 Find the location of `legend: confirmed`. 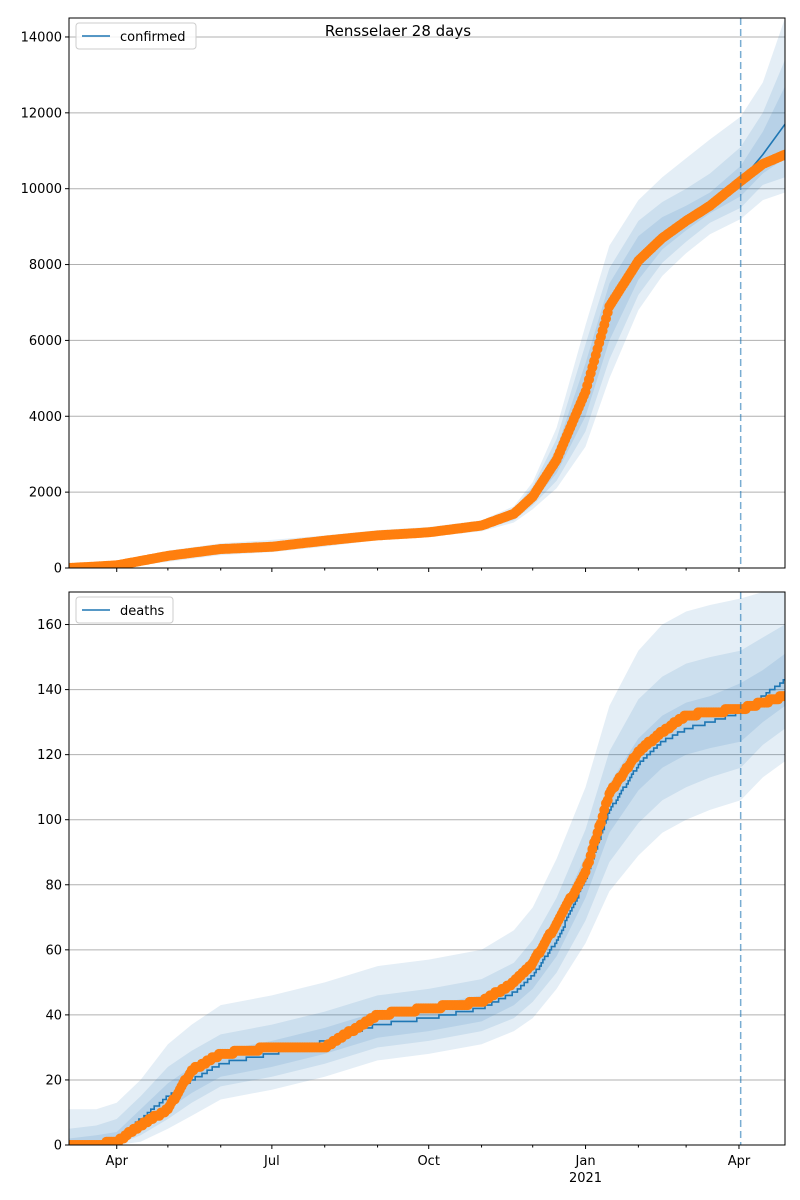

legend: confirmed is located at coordinates (136, 36).